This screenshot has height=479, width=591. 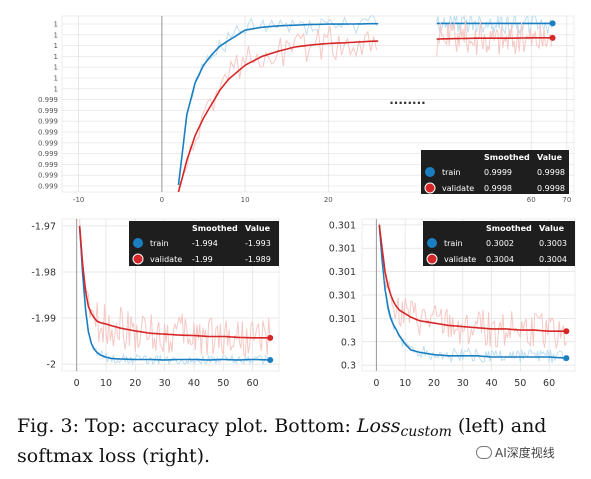 What do you see at coordinates (525, 453) in the screenshot?
I see `watermark-text: AI深度视线` at bounding box center [525, 453].